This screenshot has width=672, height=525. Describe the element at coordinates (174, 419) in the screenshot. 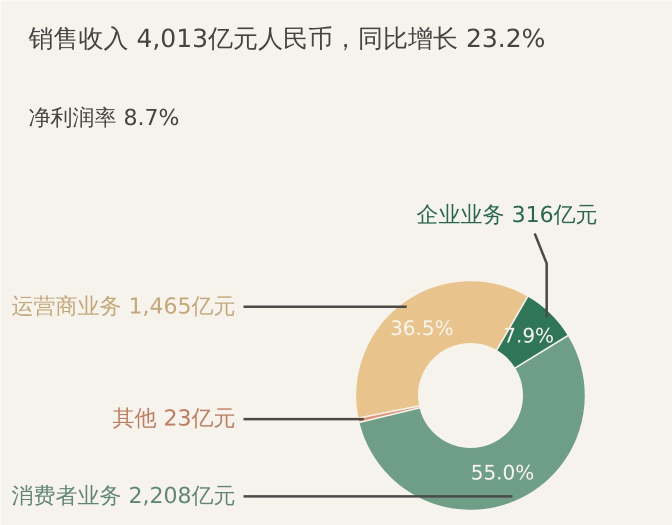

I see `slice-label: 其他 23亿元` at that location.